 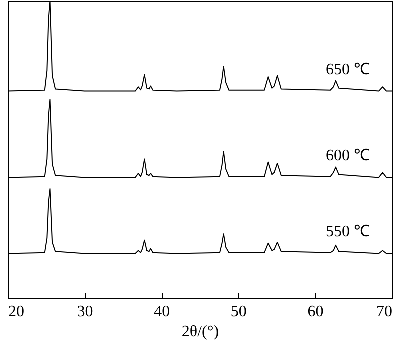 What do you see at coordinates (348, 156) in the screenshot?
I see `series-label: 600 ℃` at bounding box center [348, 156].